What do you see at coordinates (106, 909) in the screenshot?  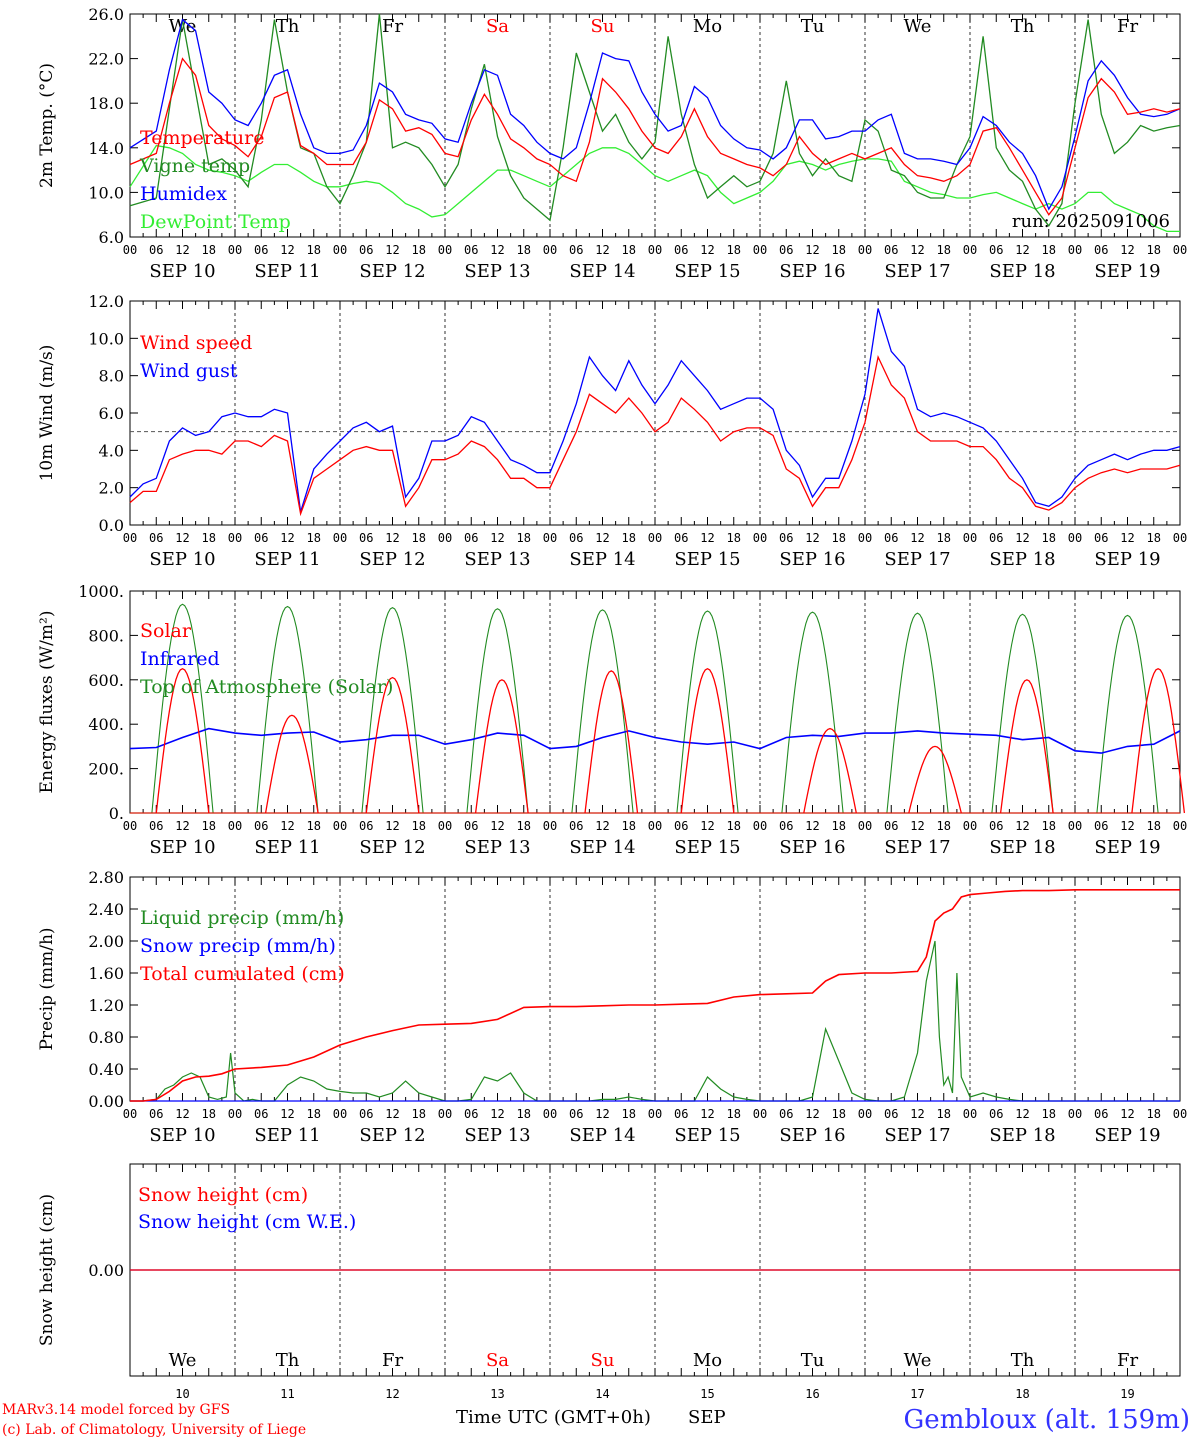 I see `y-tick-label: 2.40` at bounding box center [106, 909].